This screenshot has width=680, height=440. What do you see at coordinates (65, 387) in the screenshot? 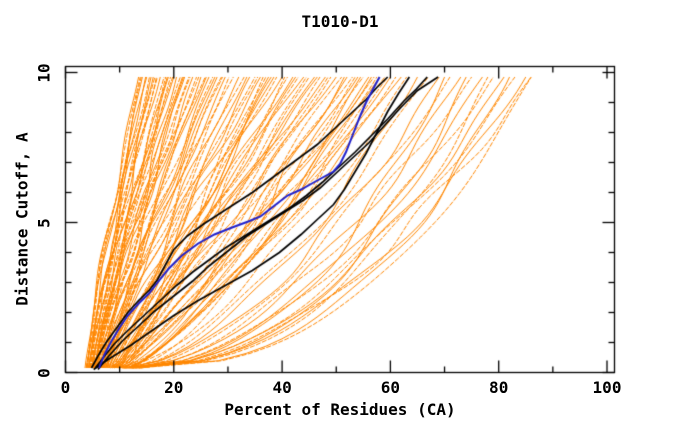
I see `x-tick-label: 0` at bounding box center [65, 387].